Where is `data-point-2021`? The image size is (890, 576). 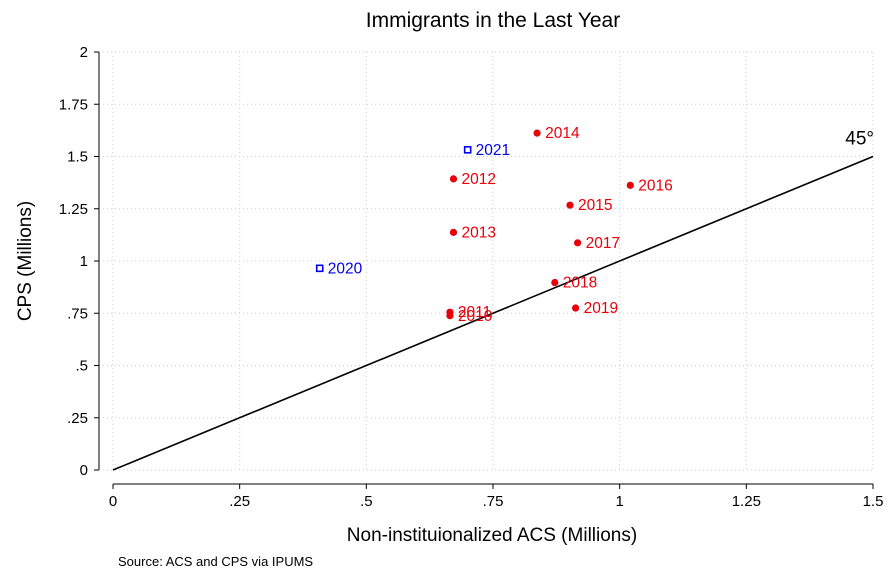
data-point-2021 is located at coordinates (467, 150).